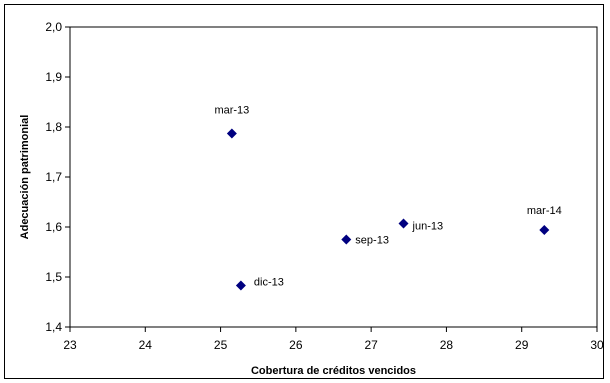 This screenshot has width=610, height=383. I want to click on y-tick-label: 1,4, so click(53, 327).